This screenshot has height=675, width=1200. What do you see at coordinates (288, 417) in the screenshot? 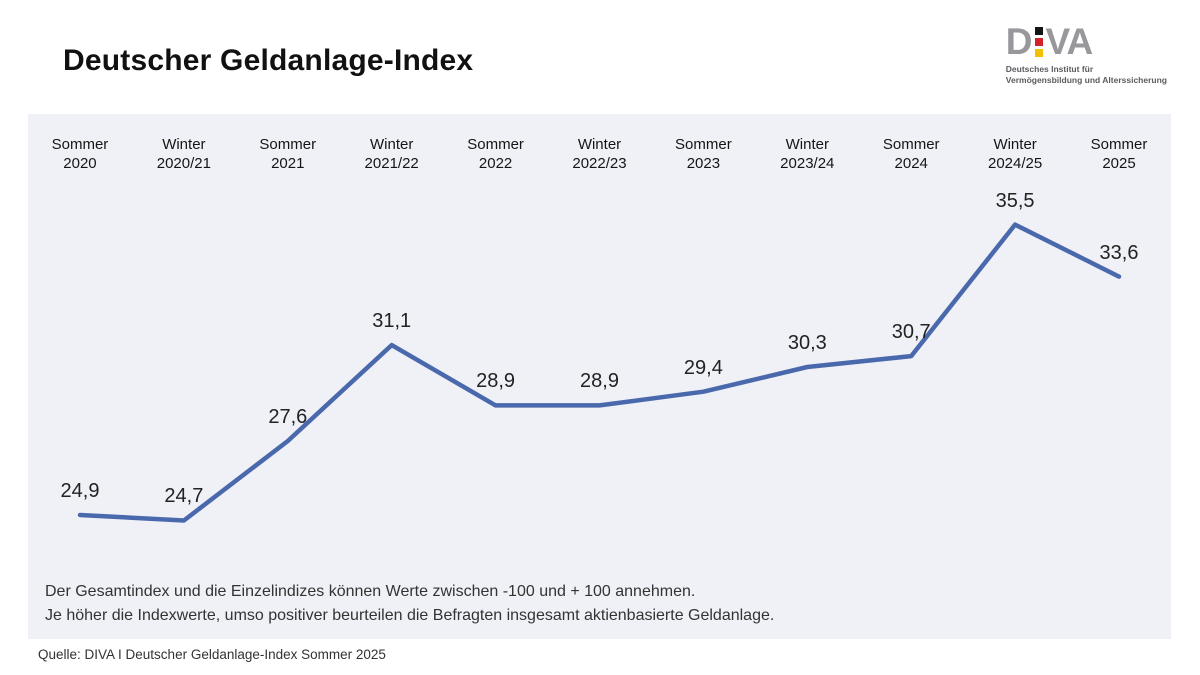
I see `data-point-label: 27,6` at bounding box center [288, 417].